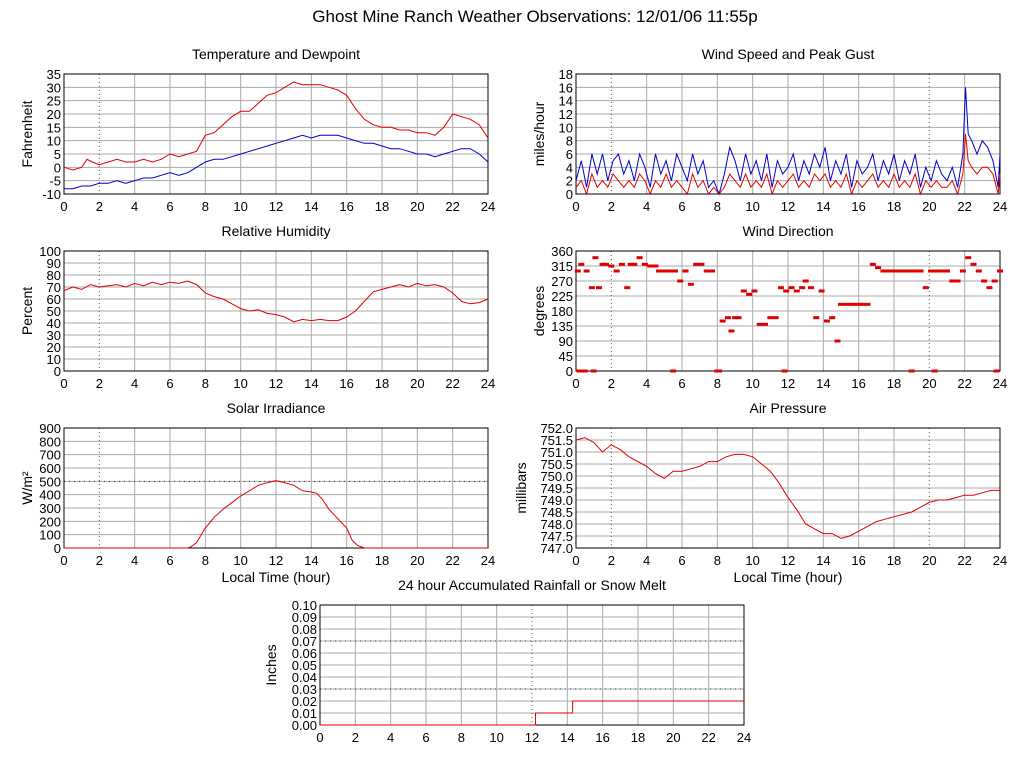  I want to click on temp-plot-frame, so click(276, 134).